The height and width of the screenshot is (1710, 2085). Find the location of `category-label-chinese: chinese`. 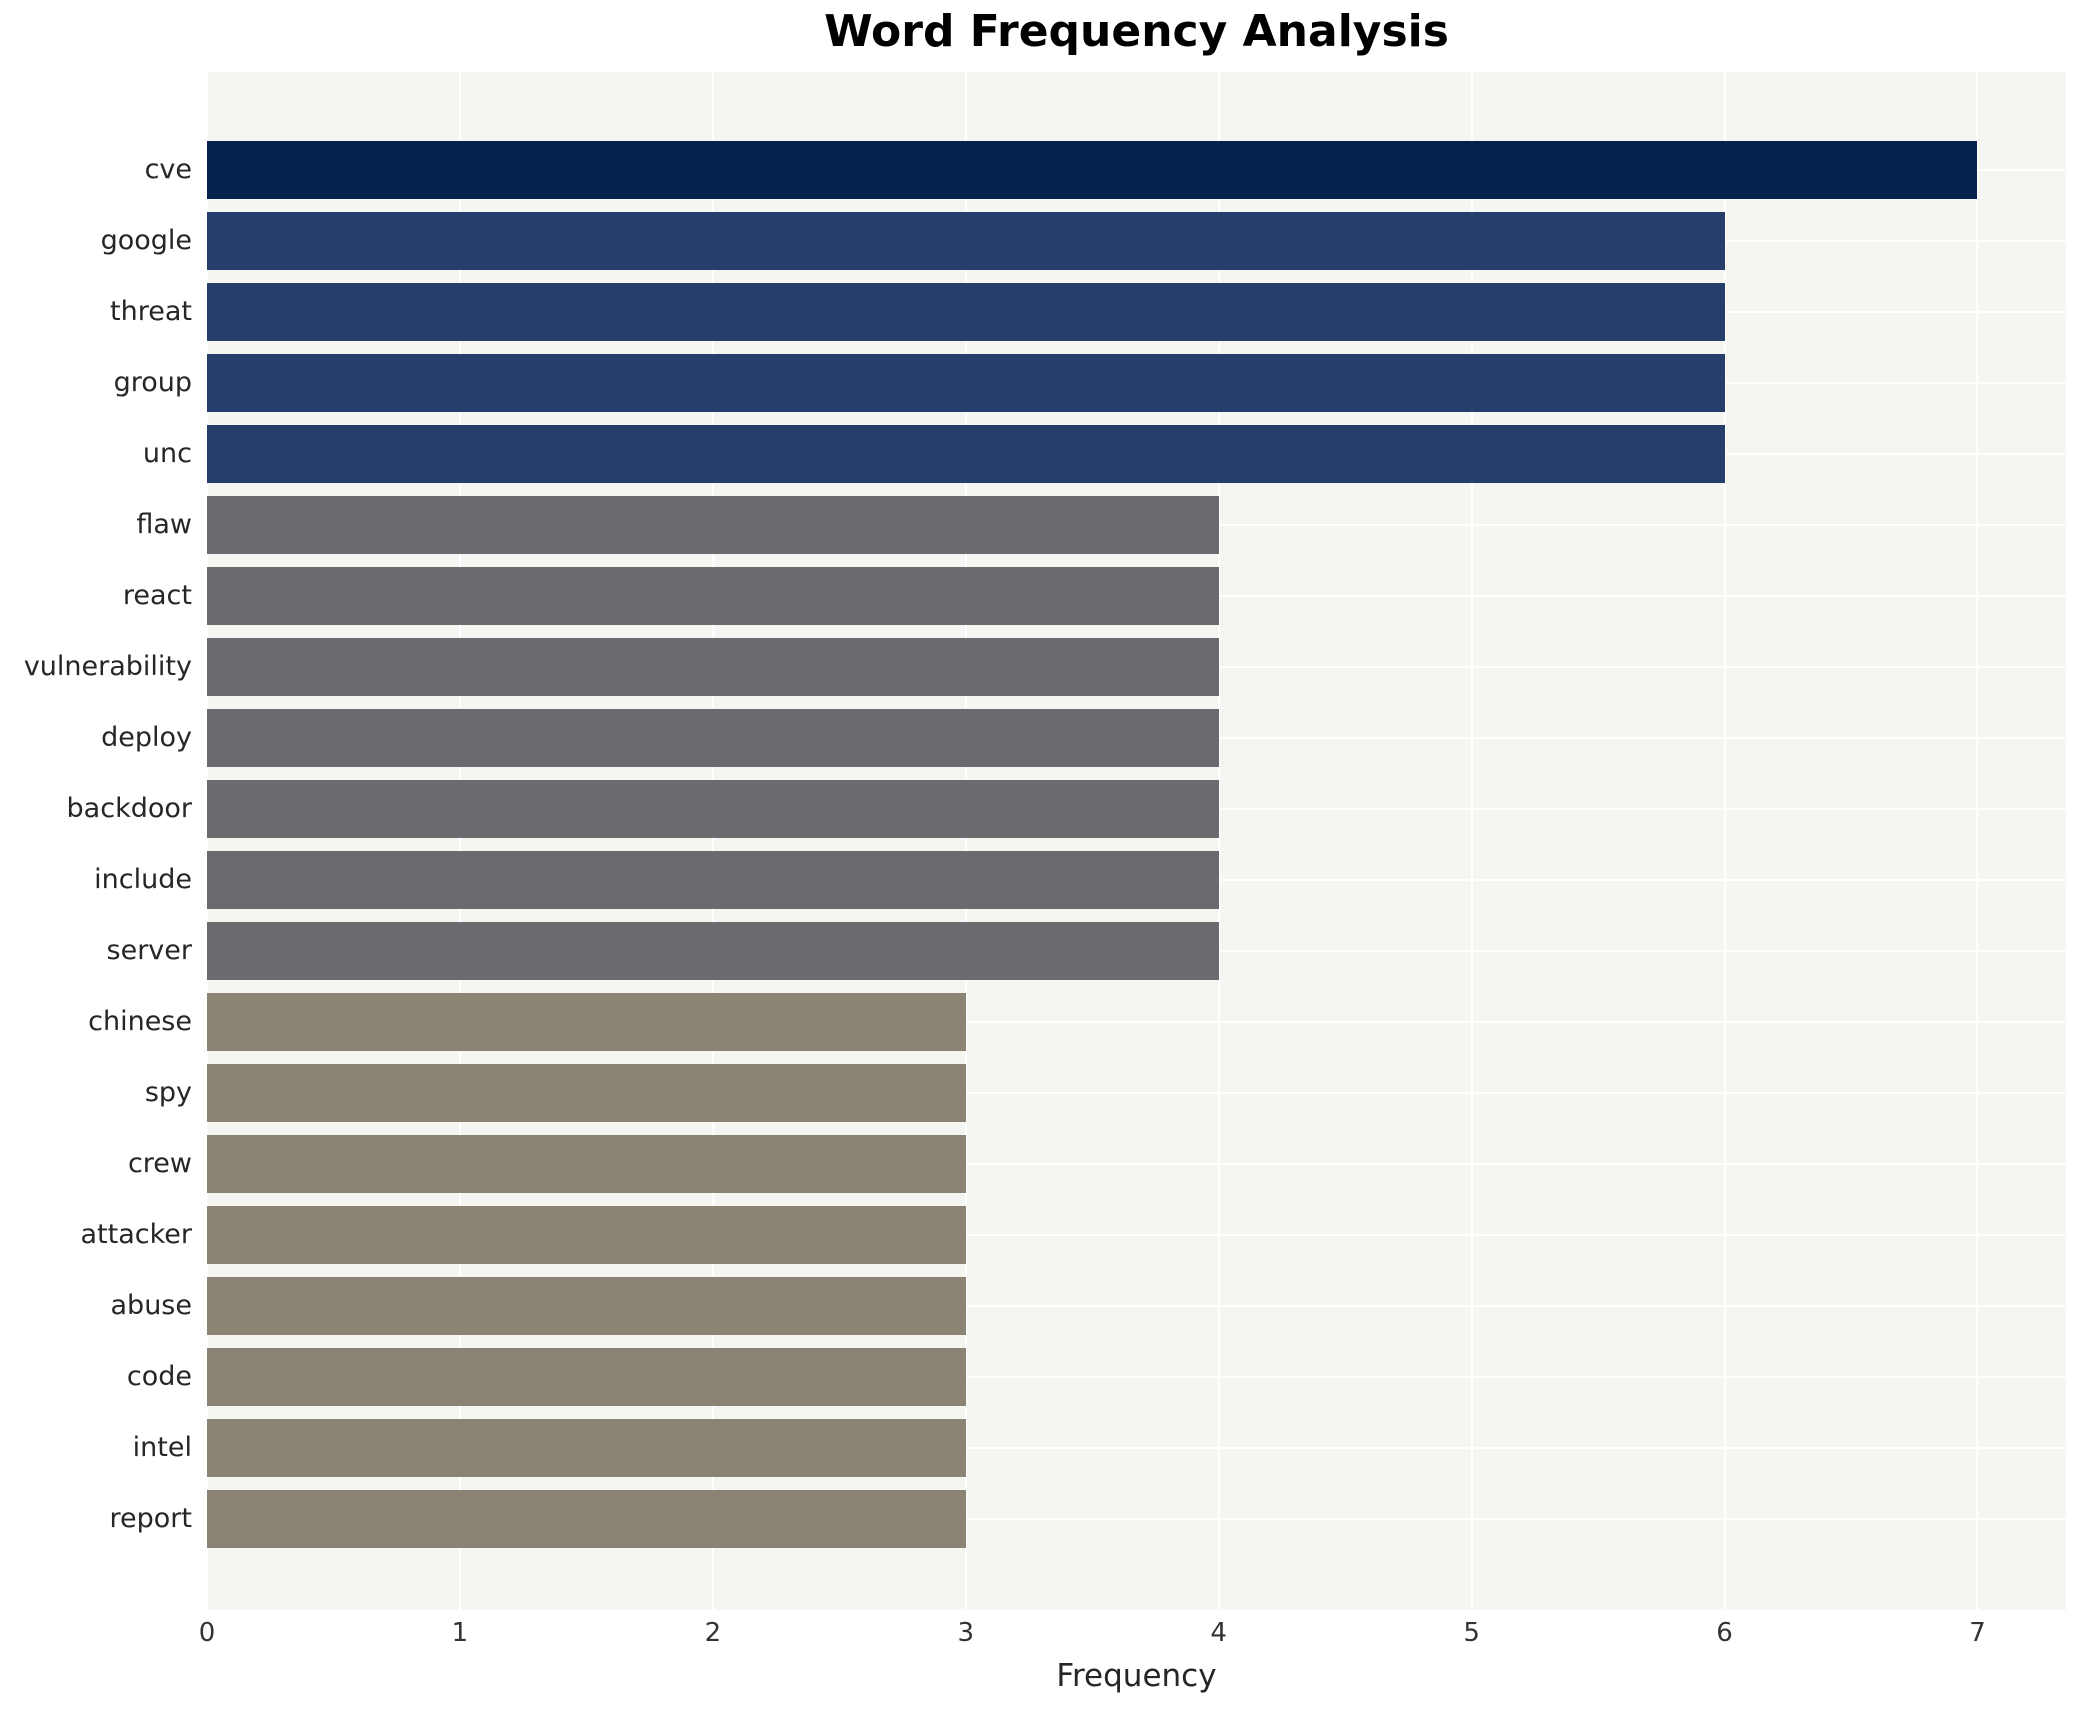

category-label-chinese: chinese is located at coordinates (140, 1021).